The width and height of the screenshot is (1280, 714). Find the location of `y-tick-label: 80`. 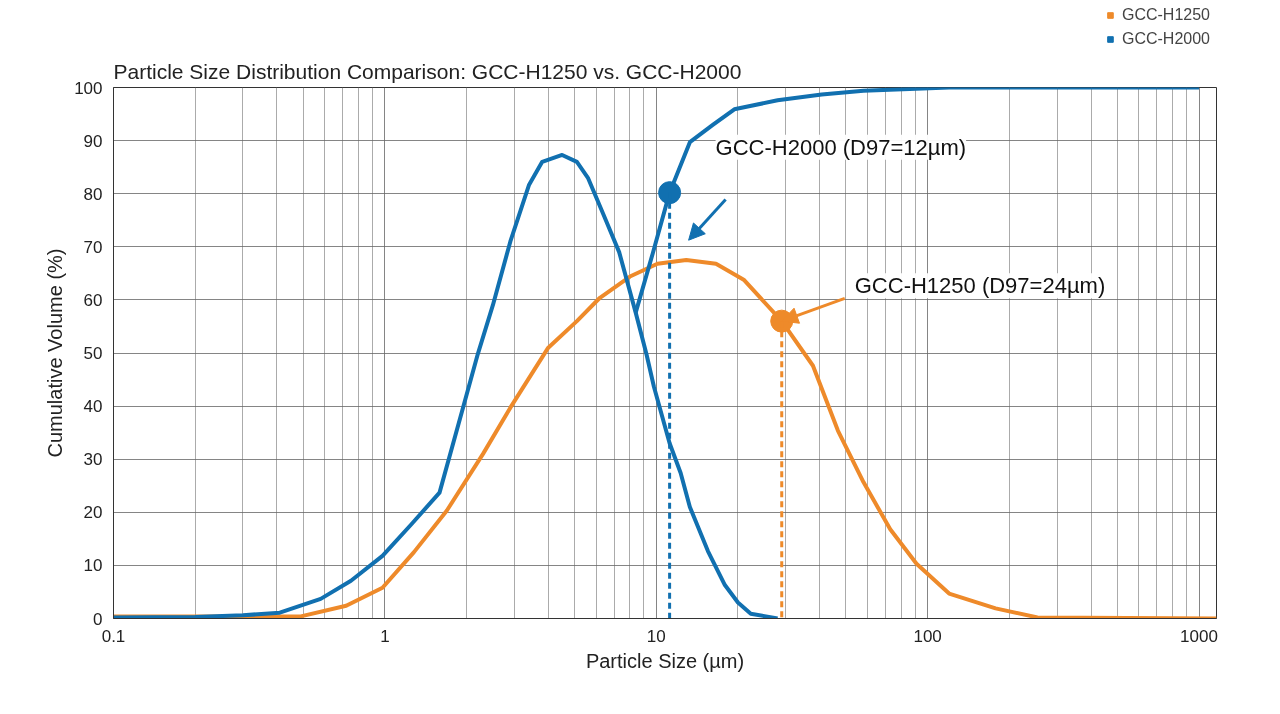

y-tick-label: 80 is located at coordinates (93, 194).